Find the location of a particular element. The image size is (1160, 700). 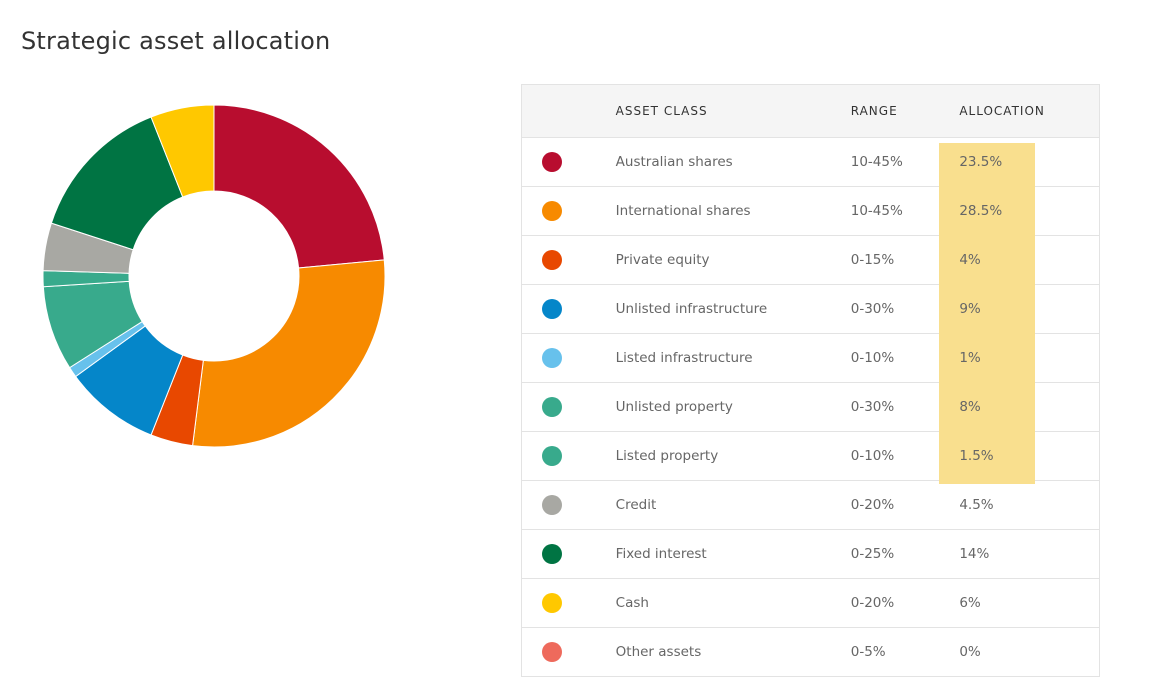

asset-class-cell: Unlisted property is located at coordinates (733, 407).